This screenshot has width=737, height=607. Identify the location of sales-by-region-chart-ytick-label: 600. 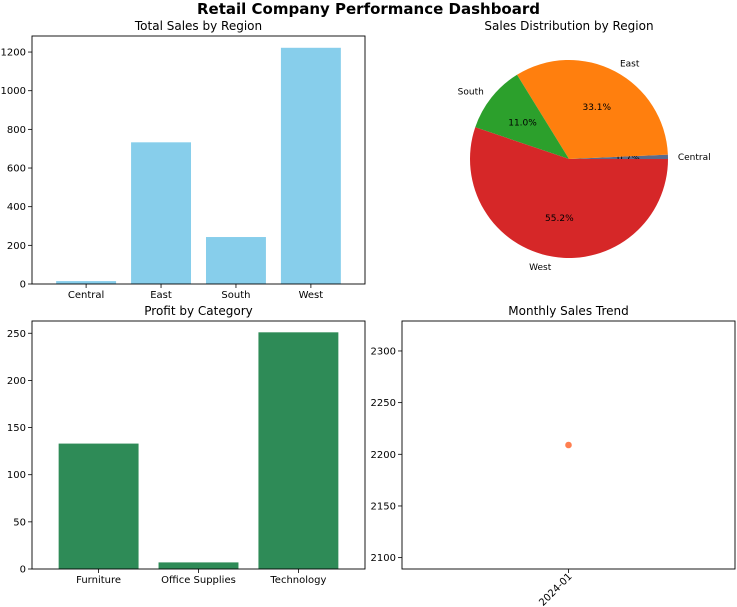
(16, 169).